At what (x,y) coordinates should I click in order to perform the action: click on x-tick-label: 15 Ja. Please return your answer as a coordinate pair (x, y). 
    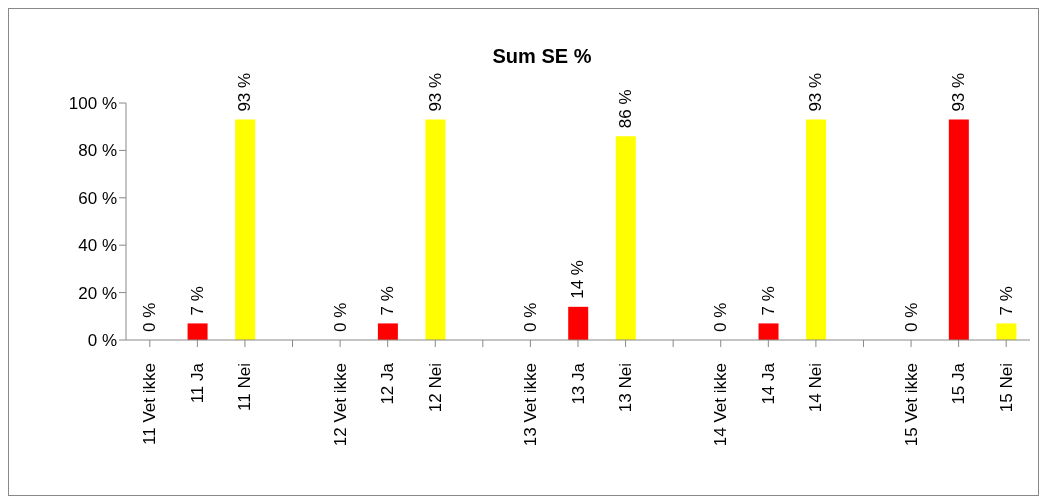
    Looking at the image, I should click on (959, 383).